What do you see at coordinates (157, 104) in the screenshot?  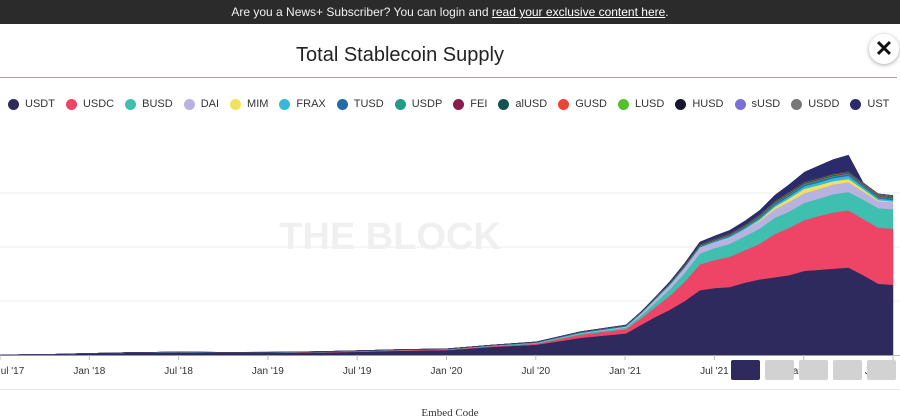 I see `legend-label: BUSD` at bounding box center [157, 104].